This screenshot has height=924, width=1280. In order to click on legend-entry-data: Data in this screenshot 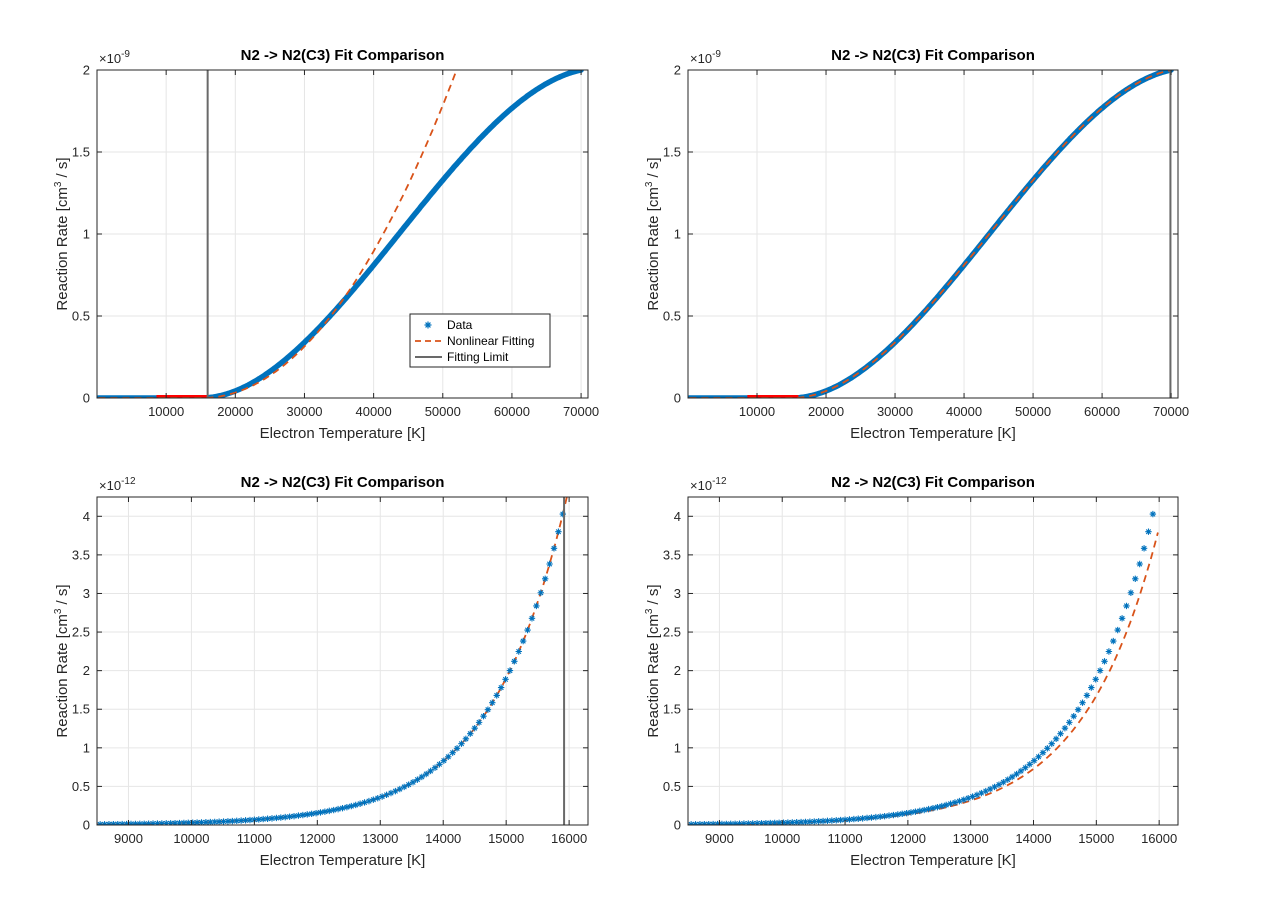, I will do `click(460, 325)`.